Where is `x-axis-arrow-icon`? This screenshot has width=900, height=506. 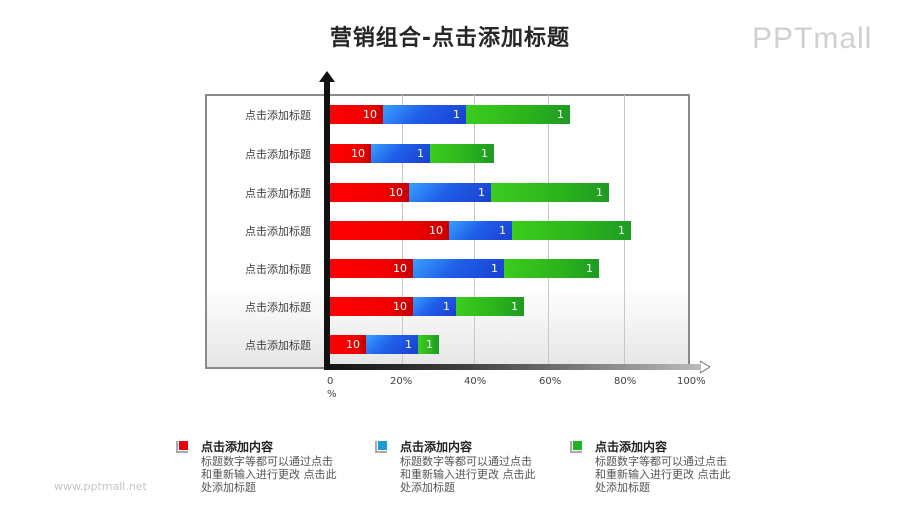 x-axis-arrow-icon is located at coordinates (705, 367).